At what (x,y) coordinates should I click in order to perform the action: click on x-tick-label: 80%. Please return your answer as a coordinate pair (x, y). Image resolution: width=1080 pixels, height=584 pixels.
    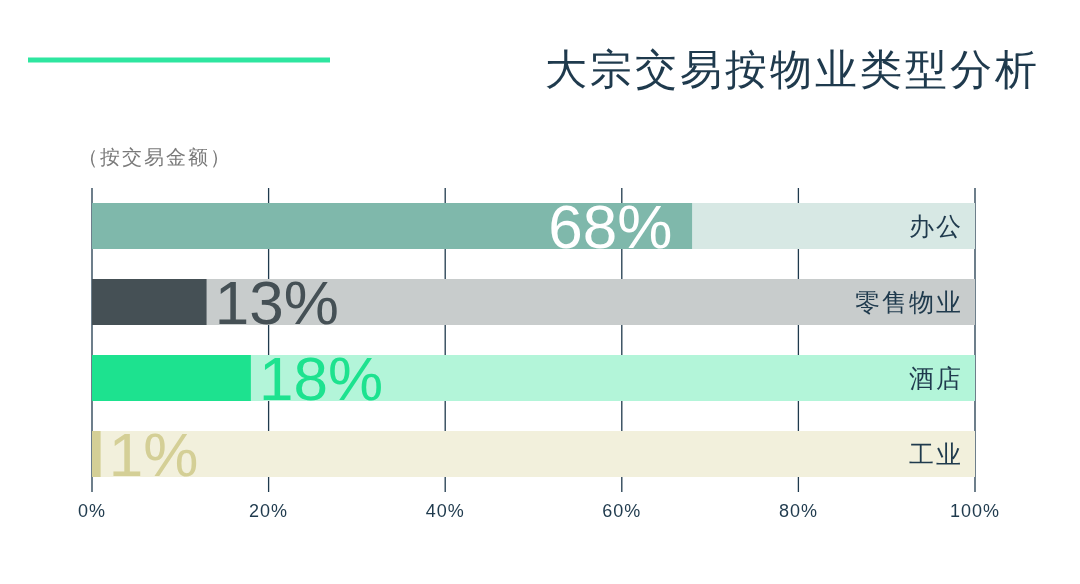
    Looking at the image, I should click on (798, 511).